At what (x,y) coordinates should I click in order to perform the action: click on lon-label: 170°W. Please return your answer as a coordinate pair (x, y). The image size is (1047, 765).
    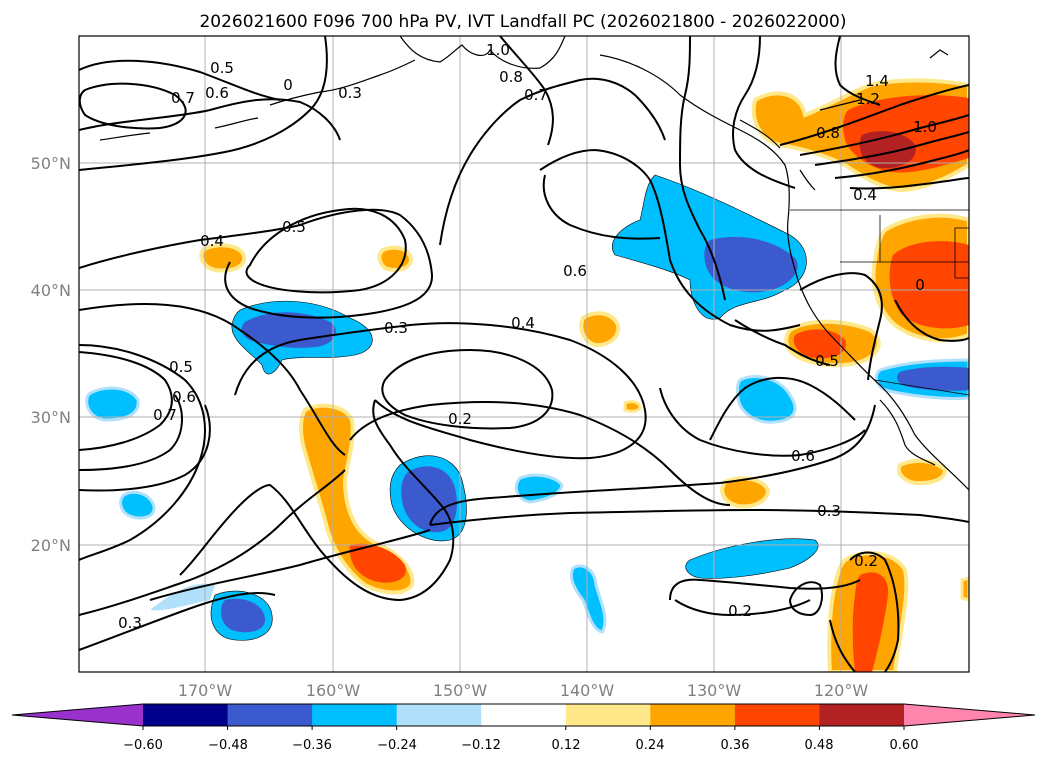
    Looking at the image, I should click on (205, 690).